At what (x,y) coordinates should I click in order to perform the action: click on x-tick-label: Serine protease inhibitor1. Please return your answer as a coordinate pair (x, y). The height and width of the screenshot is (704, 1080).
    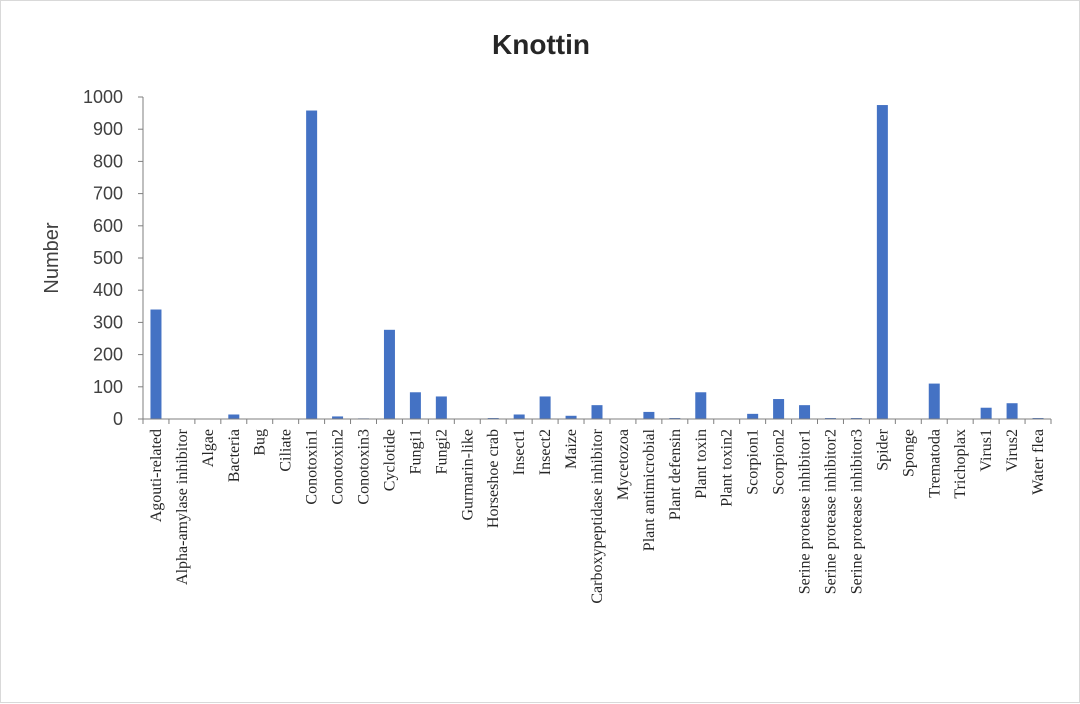
    Looking at the image, I should click on (805, 511).